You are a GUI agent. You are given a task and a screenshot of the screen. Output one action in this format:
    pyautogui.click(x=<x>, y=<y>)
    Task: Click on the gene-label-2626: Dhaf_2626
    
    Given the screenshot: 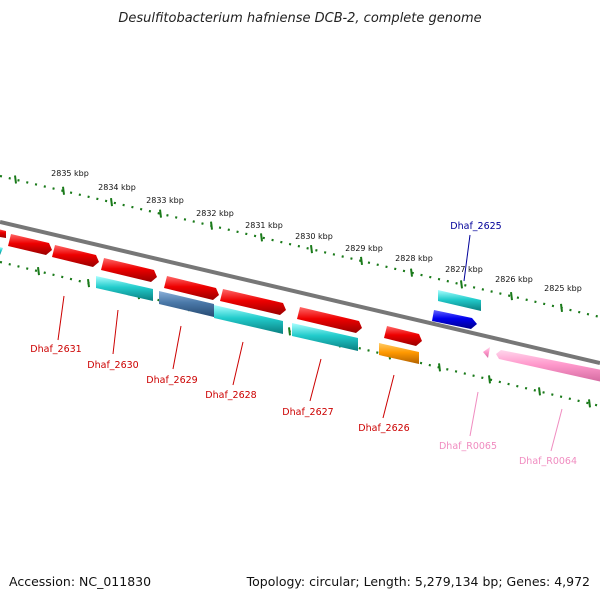 What is the action you would take?
    pyautogui.click(x=383, y=428)
    